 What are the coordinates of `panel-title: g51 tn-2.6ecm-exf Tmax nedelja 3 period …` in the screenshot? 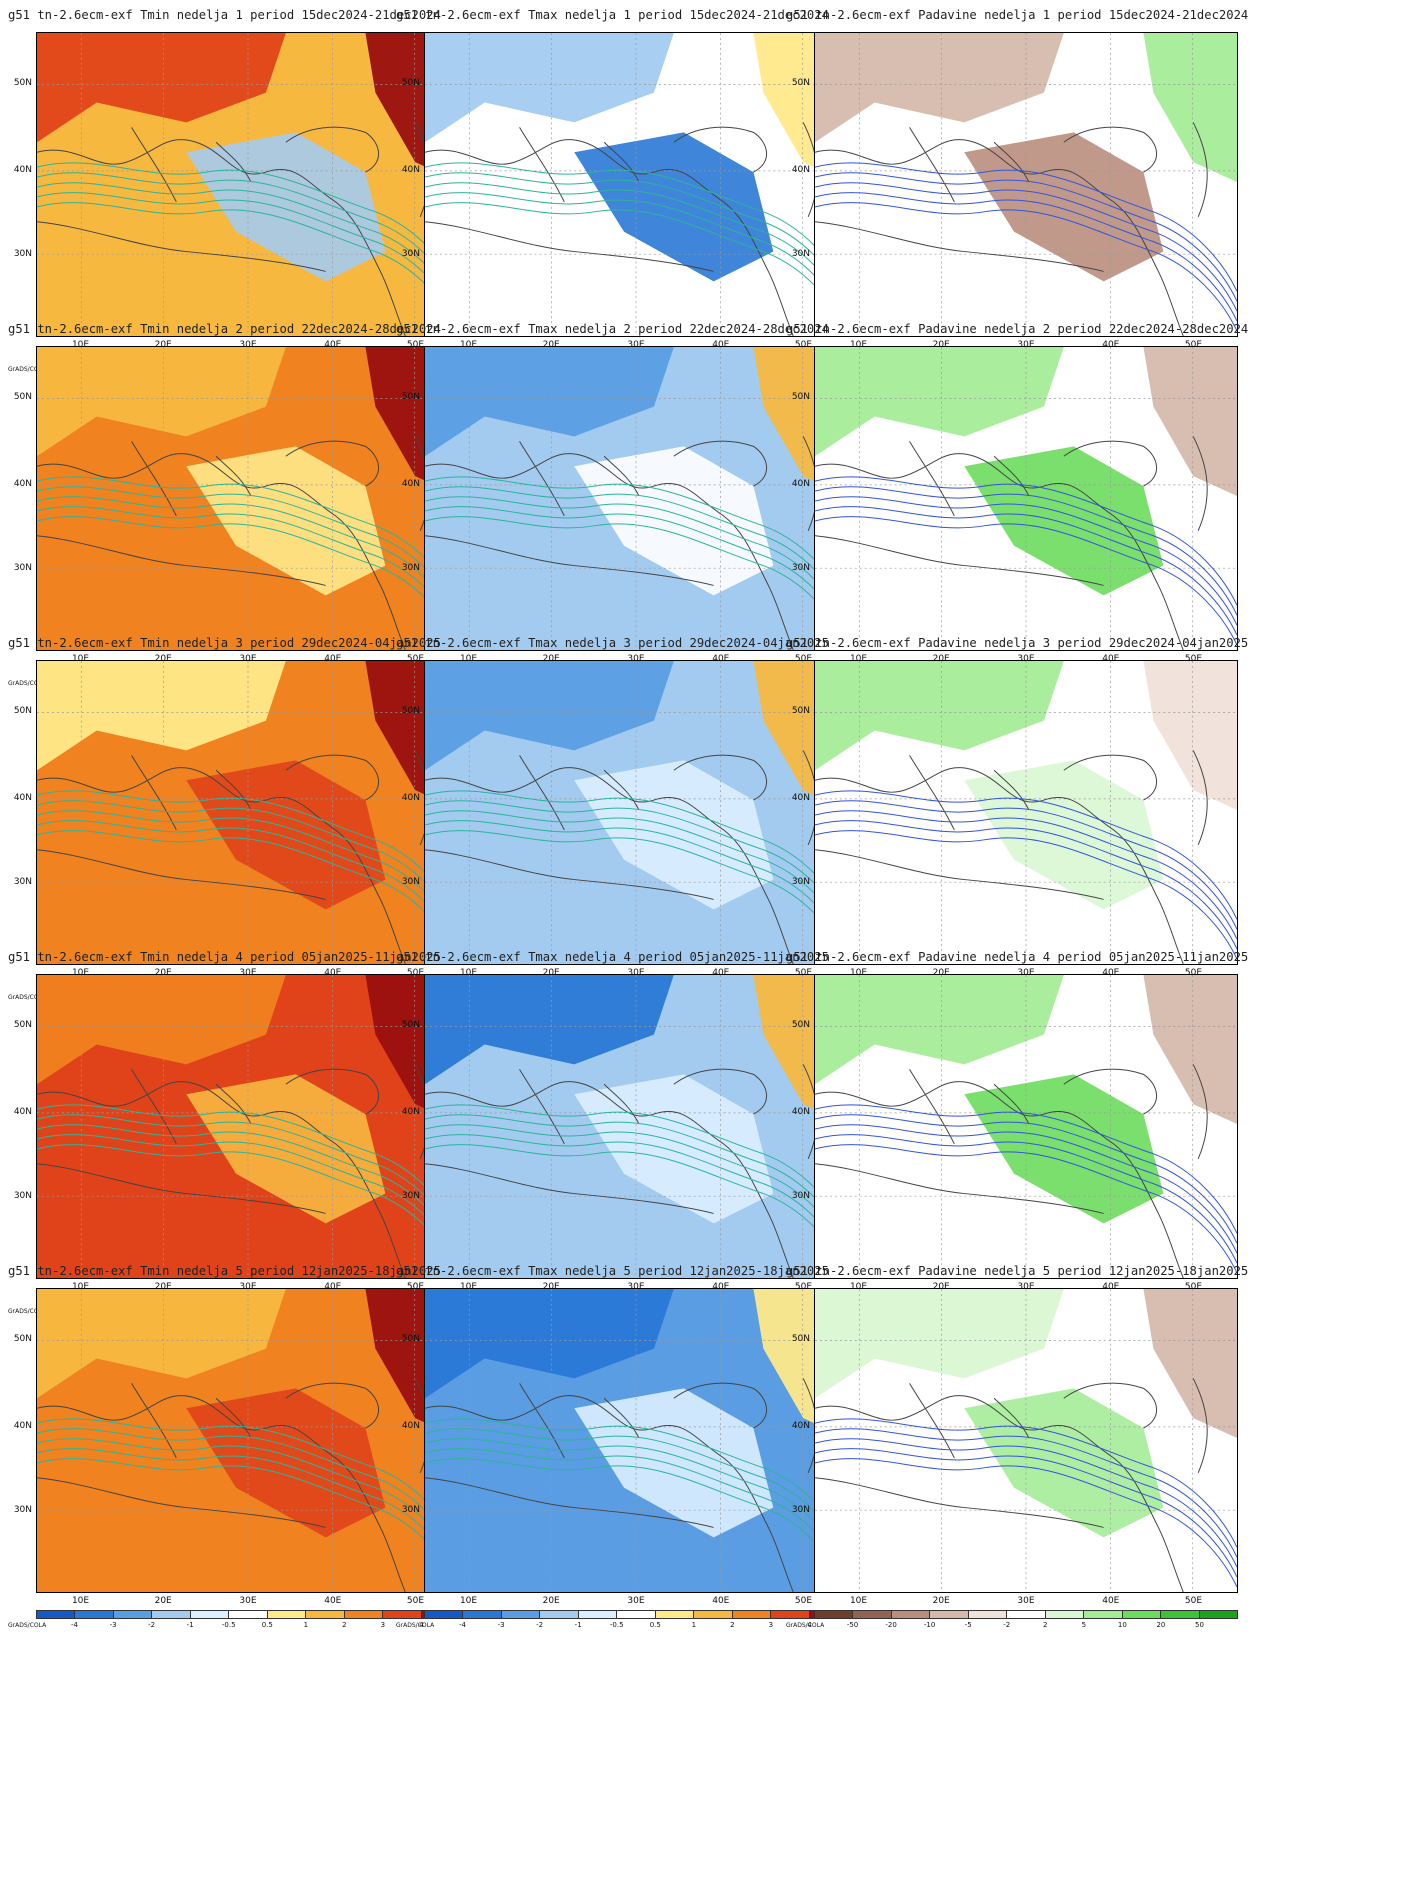 It's located at (612, 643).